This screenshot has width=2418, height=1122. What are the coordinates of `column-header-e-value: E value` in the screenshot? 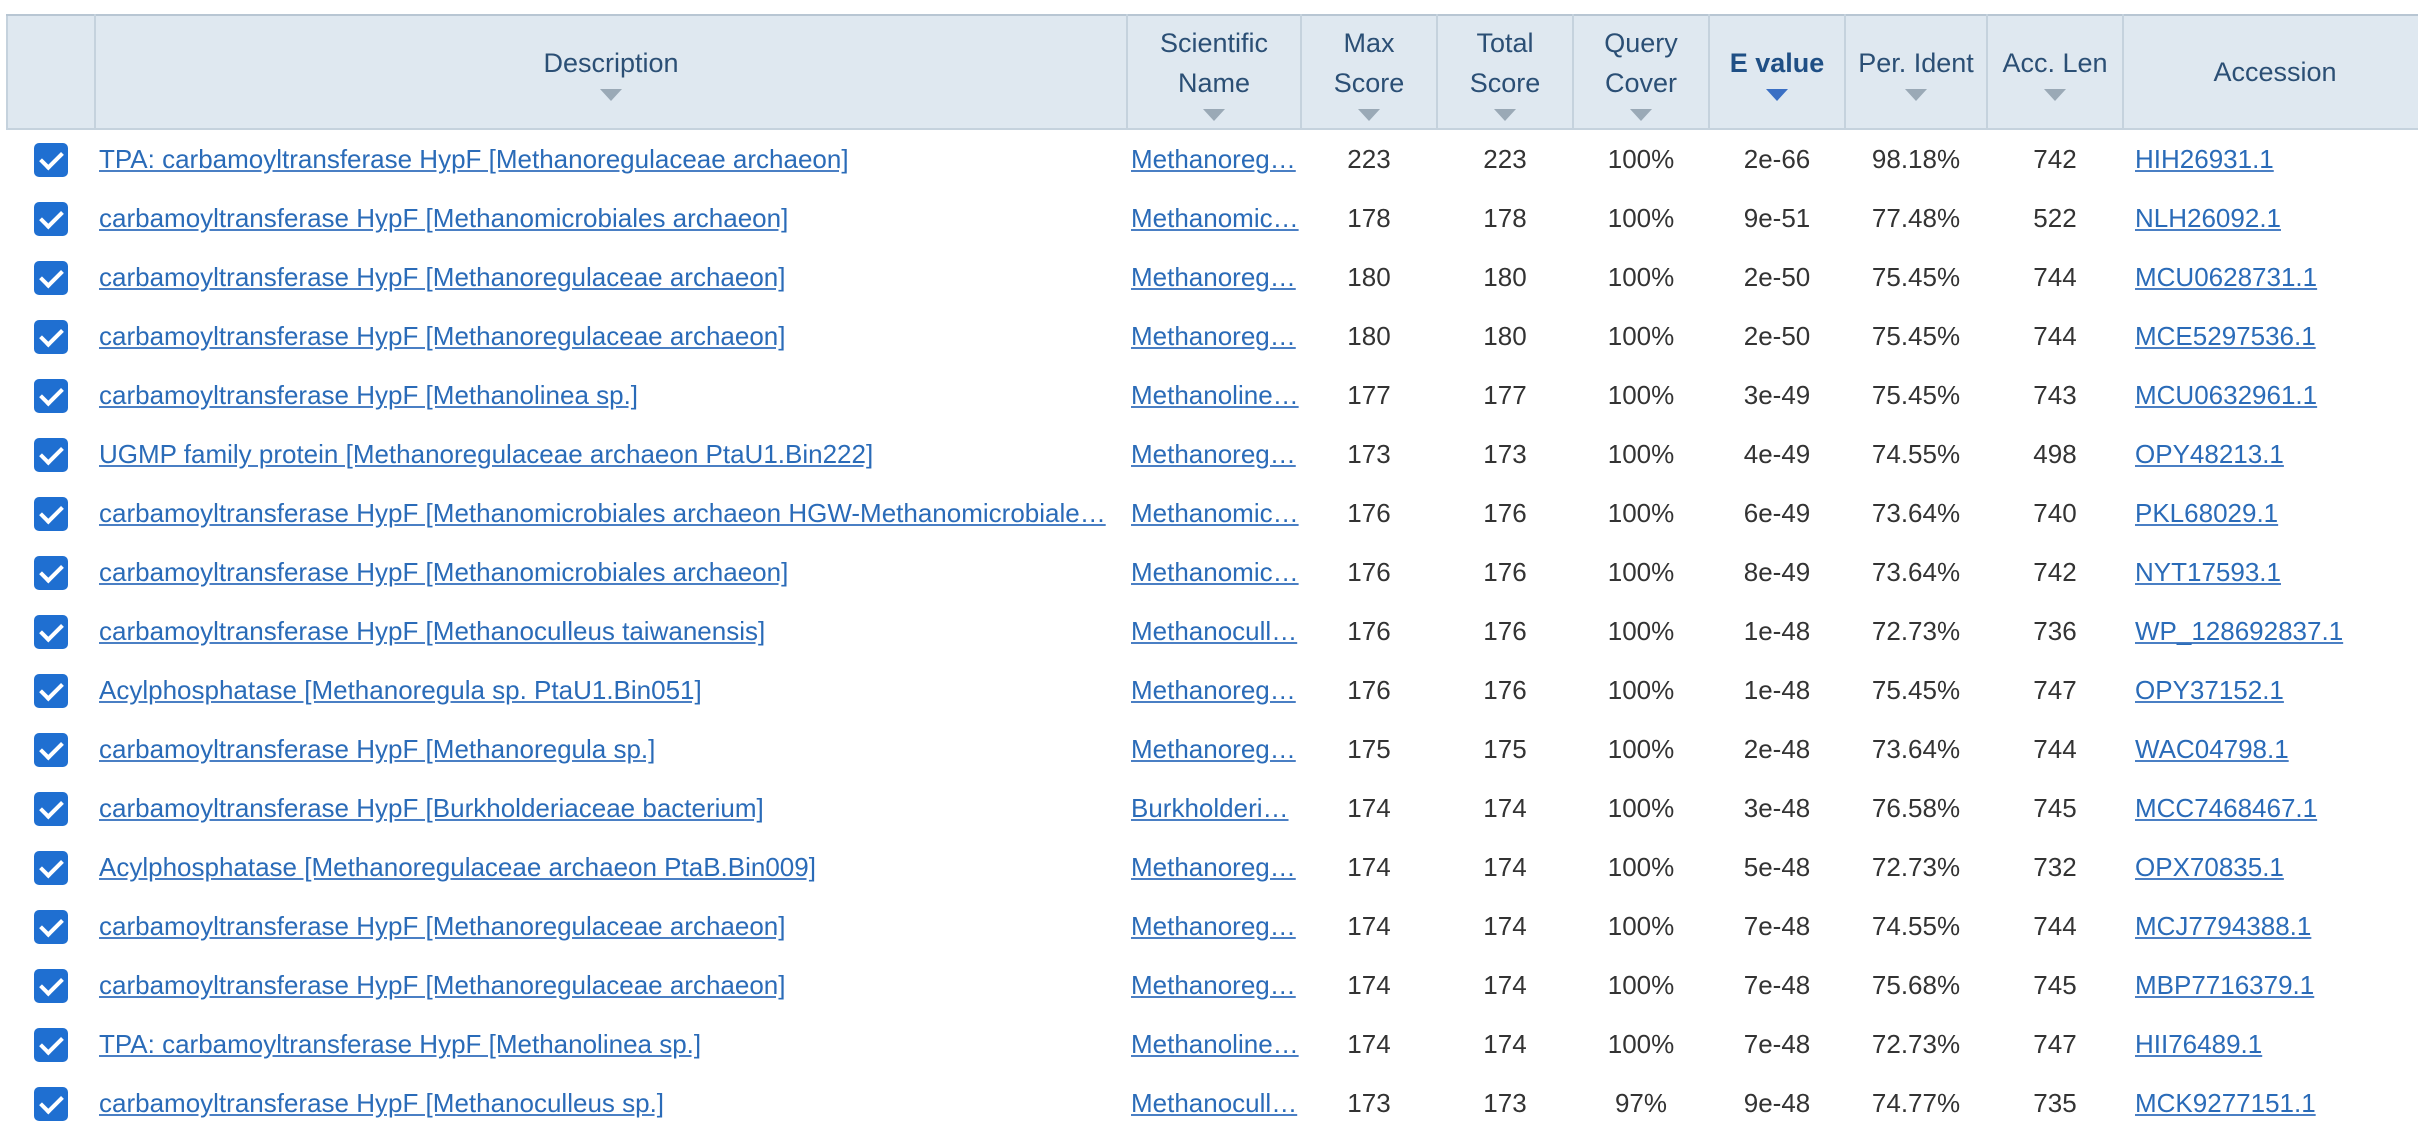 It's located at (1777, 72).